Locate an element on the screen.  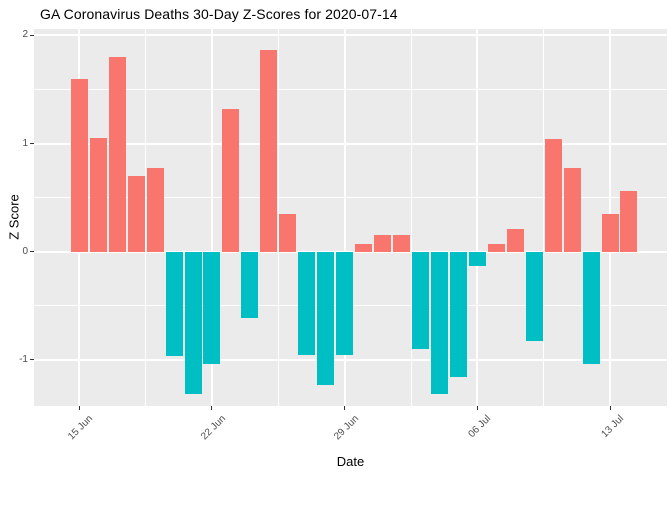
x-axis-title: Date is located at coordinates (350, 461).